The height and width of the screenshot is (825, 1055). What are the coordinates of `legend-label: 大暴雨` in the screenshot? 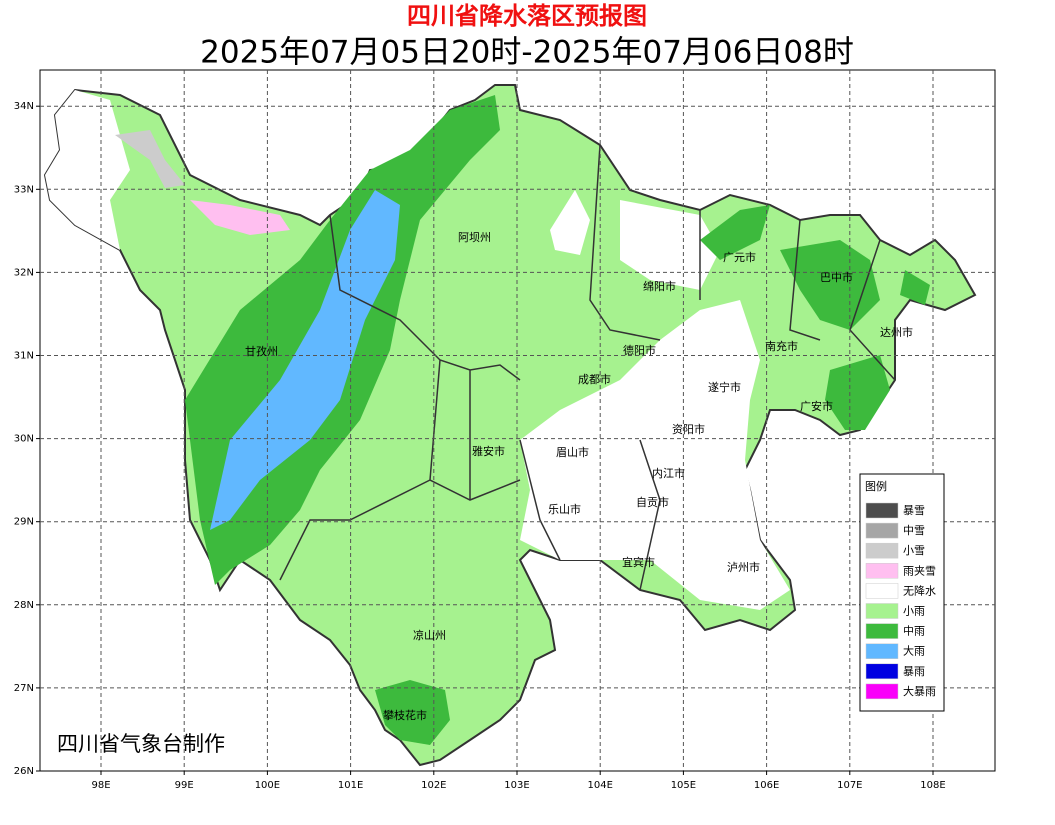 It's located at (919, 691).